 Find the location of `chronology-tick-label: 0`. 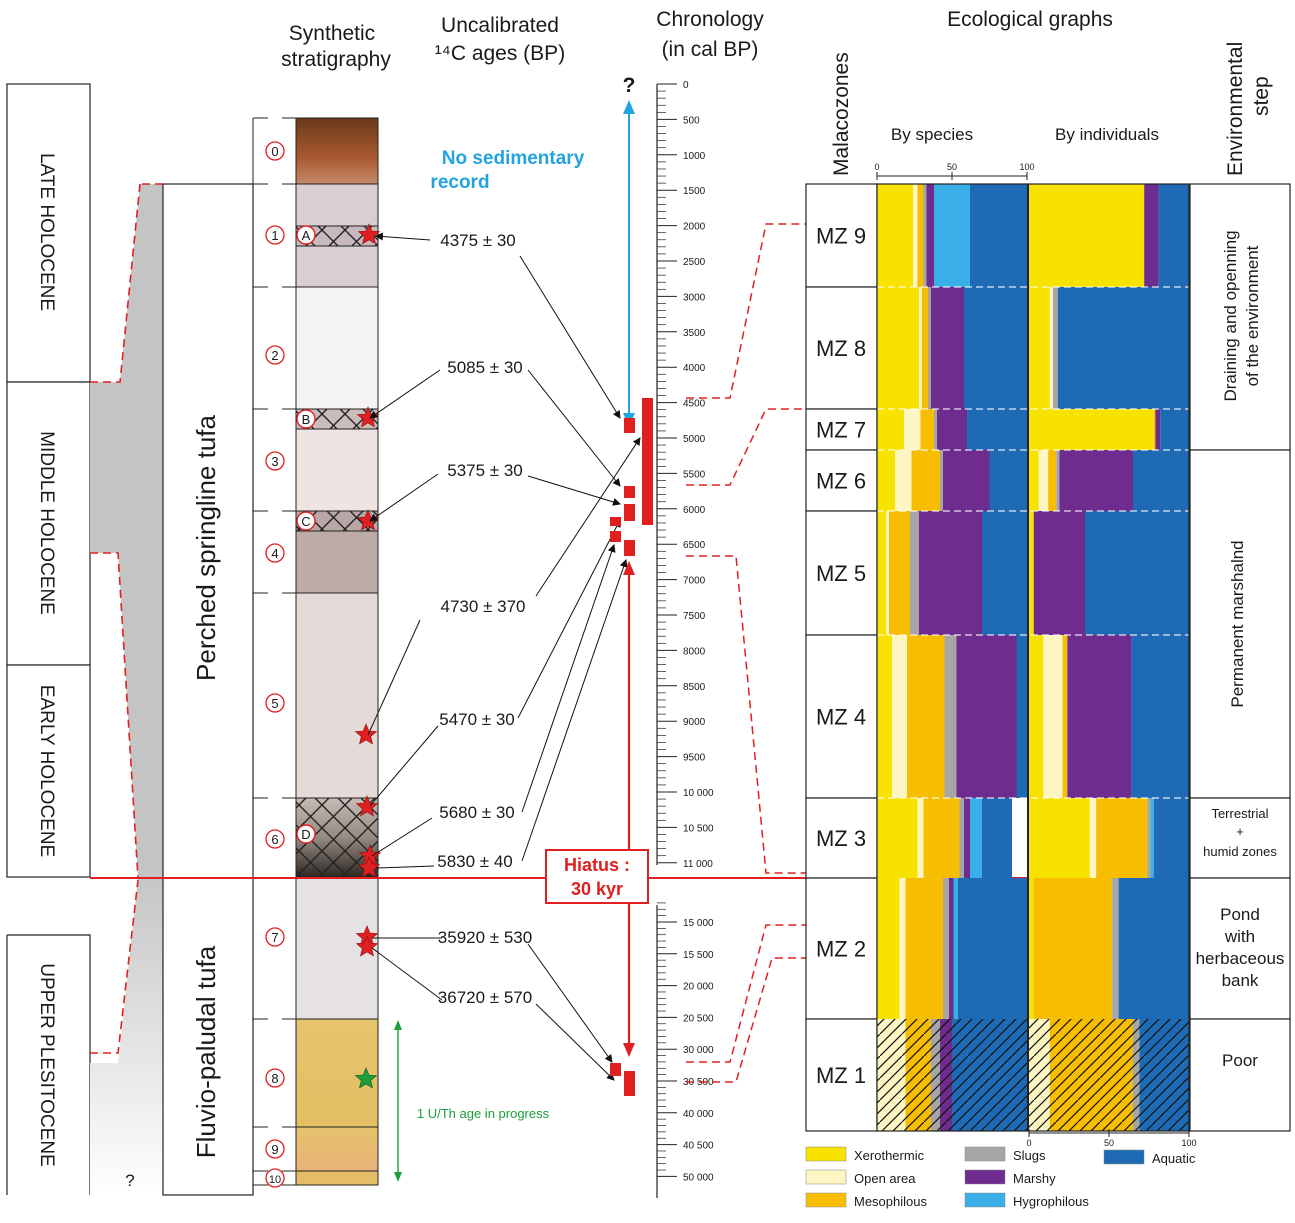

chronology-tick-label: 0 is located at coordinates (686, 85).